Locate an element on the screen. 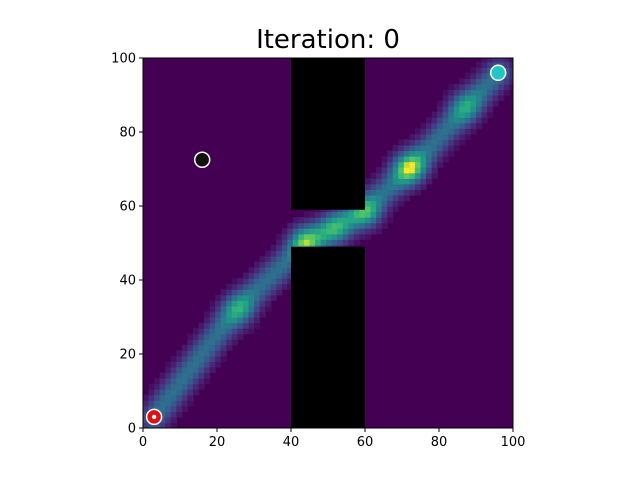 The width and height of the screenshot is (640, 480). start-marker-center is located at coordinates (154, 417).